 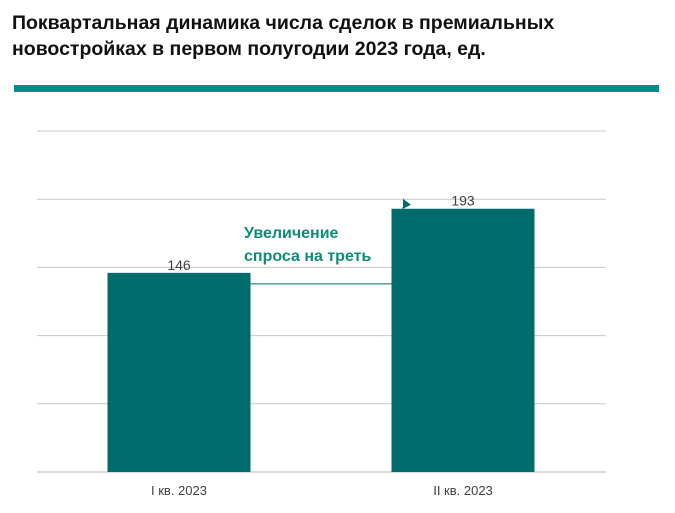 I want to click on x-tick-labels: I кв. 2023 II кв. 2023, so click(x=322, y=490).